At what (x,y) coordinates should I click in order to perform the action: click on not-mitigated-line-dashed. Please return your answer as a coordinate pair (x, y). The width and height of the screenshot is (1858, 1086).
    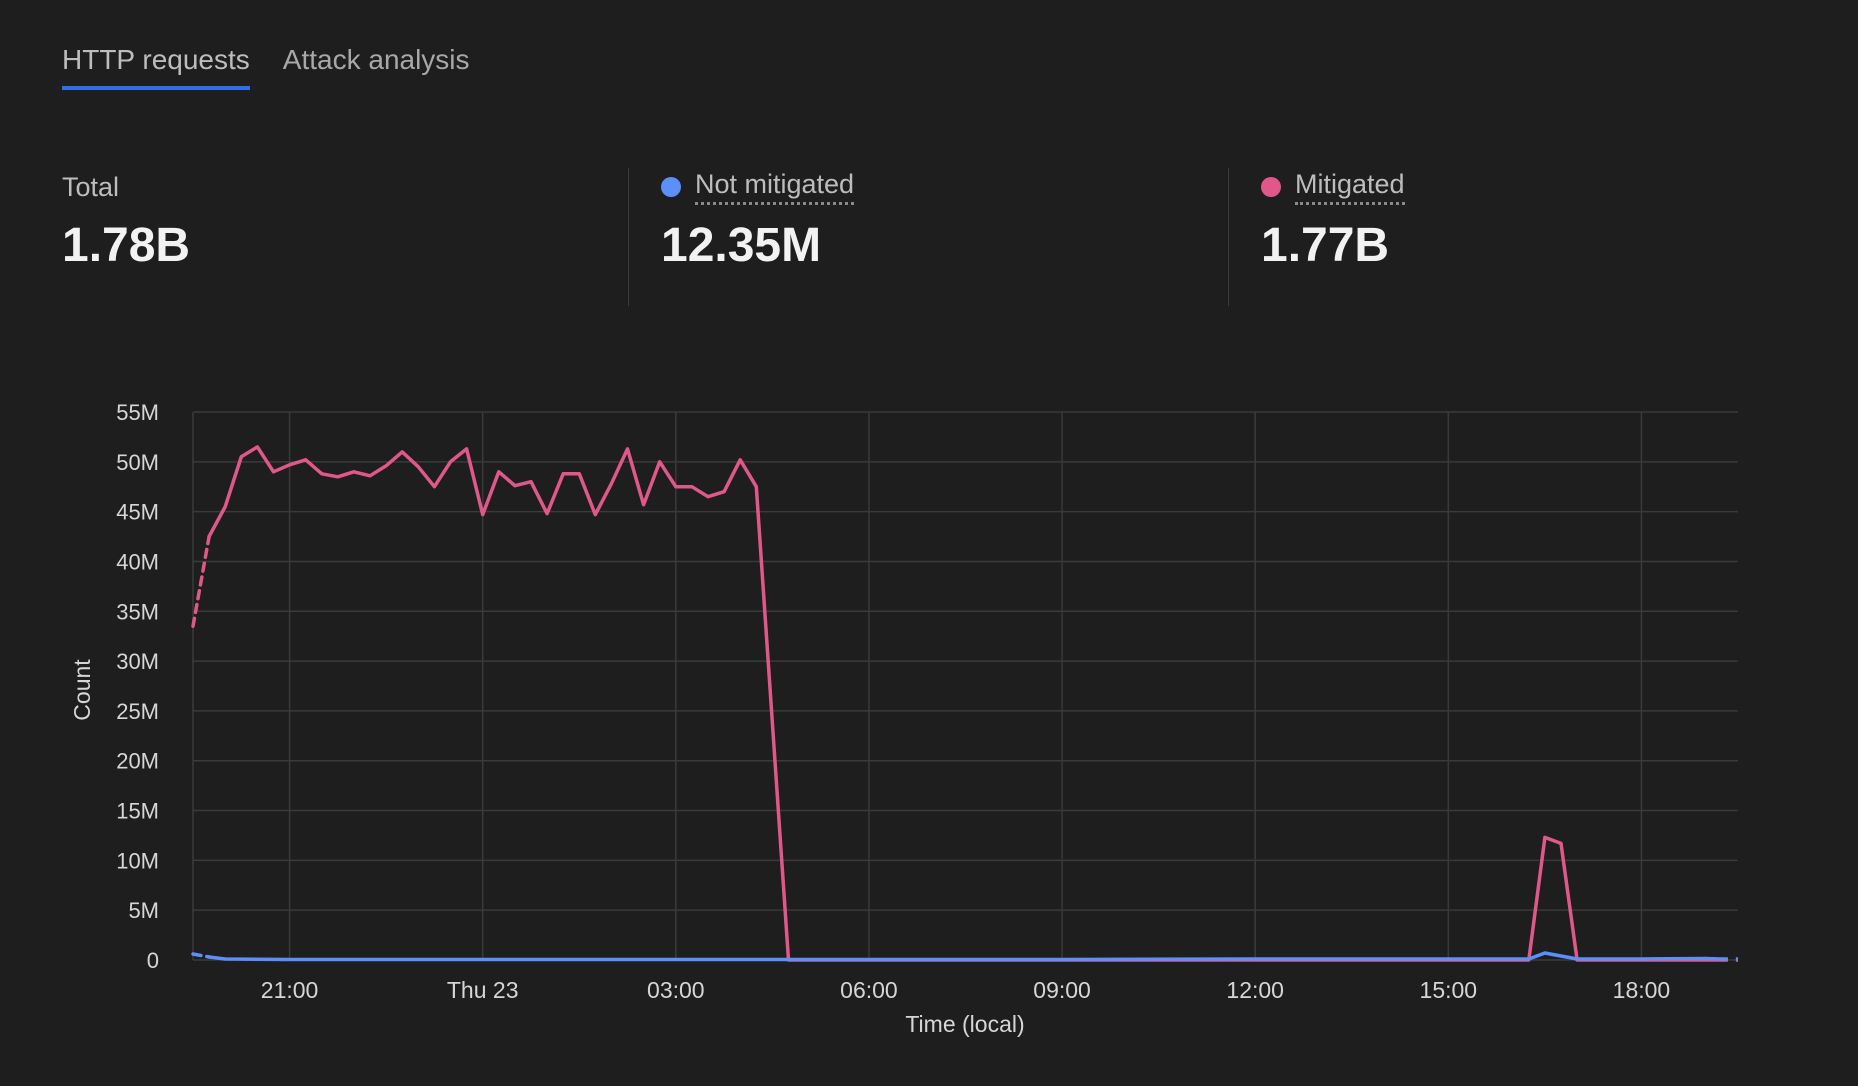
    Looking at the image, I should click on (201, 955).